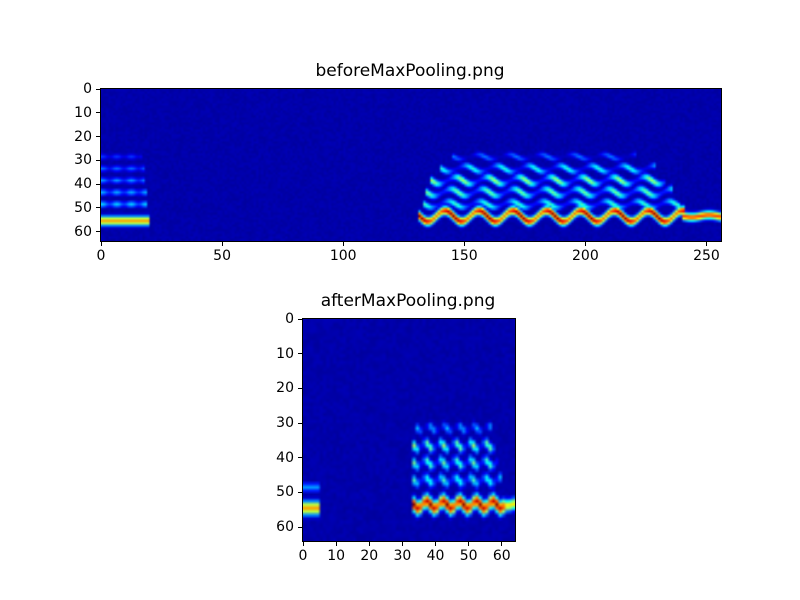 The image size is (800, 600). Describe the element at coordinates (410, 71) in the screenshot. I see `plot-title: beforeMaxPooling.png` at that location.